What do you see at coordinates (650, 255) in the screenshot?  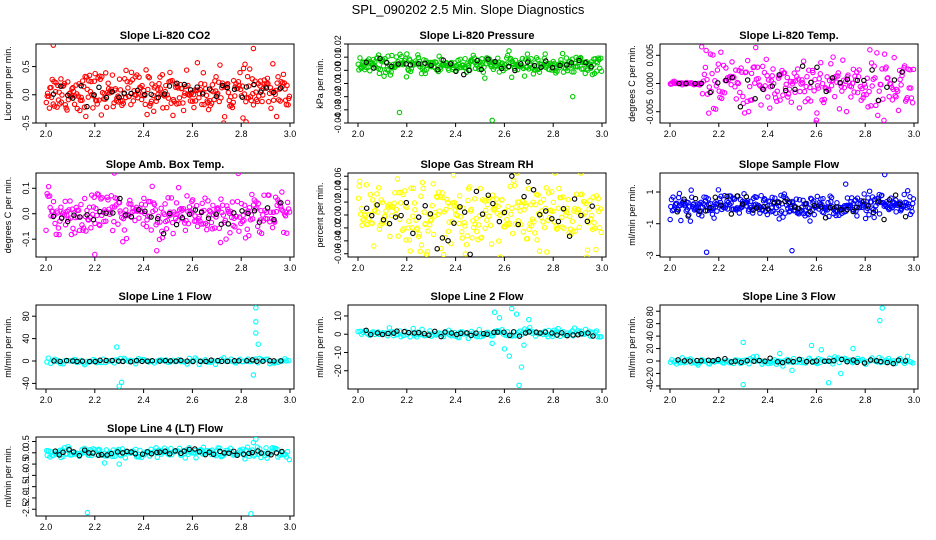 I see `y-tick-label: -3` at bounding box center [650, 255].